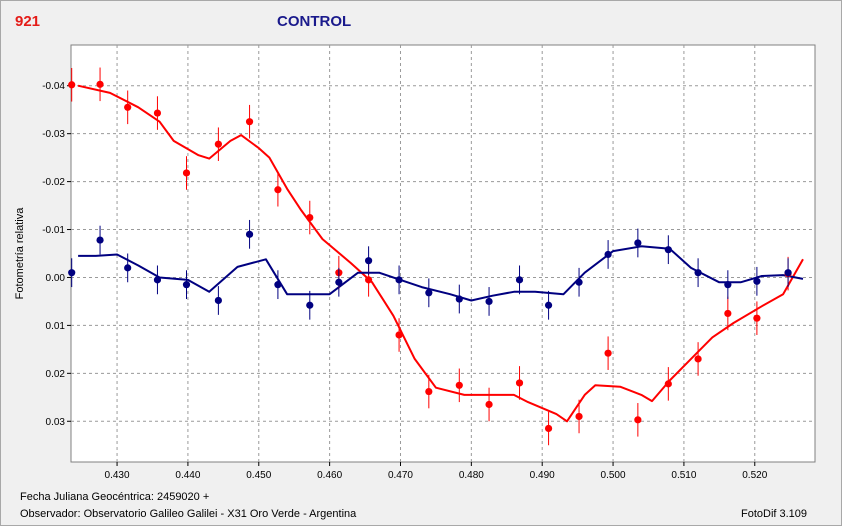 The width and height of the screenshot is (842, 526). I want to click on x-tick-label: 0.430, so click(117, 475).